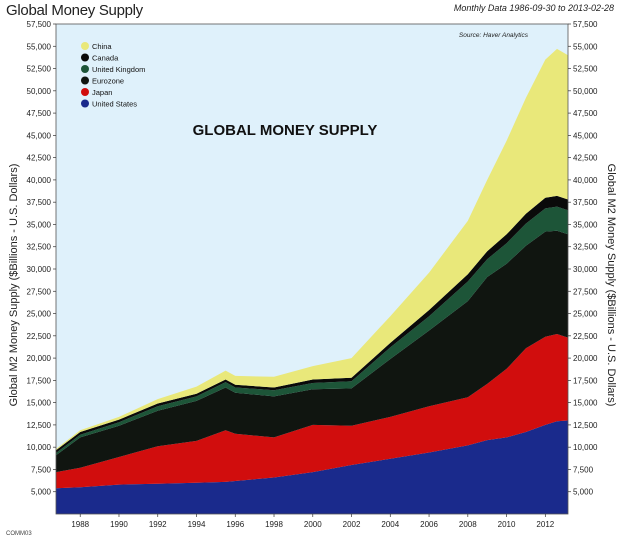 The image size is (620, 543). What do you see at coordinates (585, 403) in the screenshot?
I see `y-tick-label-right: 15,000` at bounding box center [585, 403].